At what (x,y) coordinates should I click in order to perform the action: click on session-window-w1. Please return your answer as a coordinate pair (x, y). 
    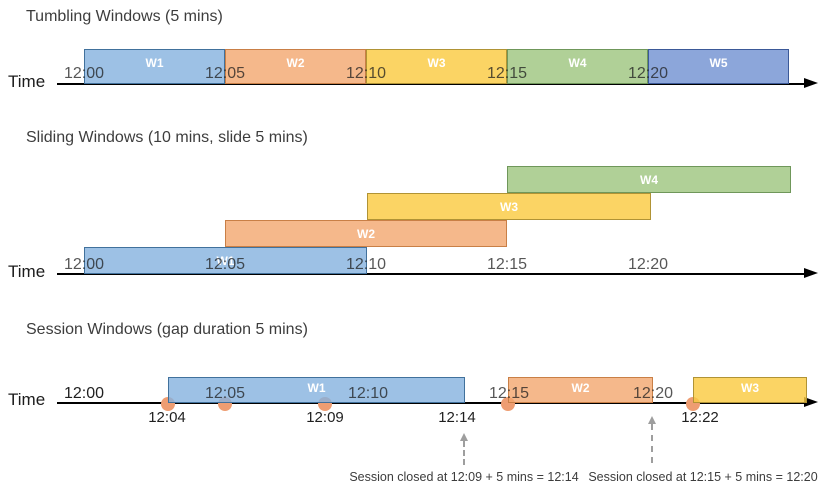
    Looking at the image, I should click on (316, 390).